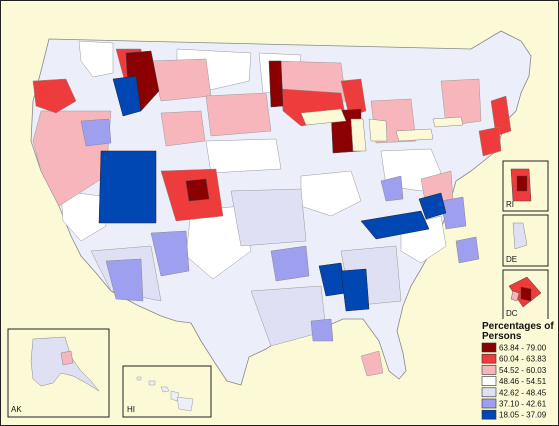 The width and height of the screenshot is (559, 426). What do you see at coordinates (525, 186) in the screenshot?
I see `ri-inset: RI` at bounding box center [525, 186].